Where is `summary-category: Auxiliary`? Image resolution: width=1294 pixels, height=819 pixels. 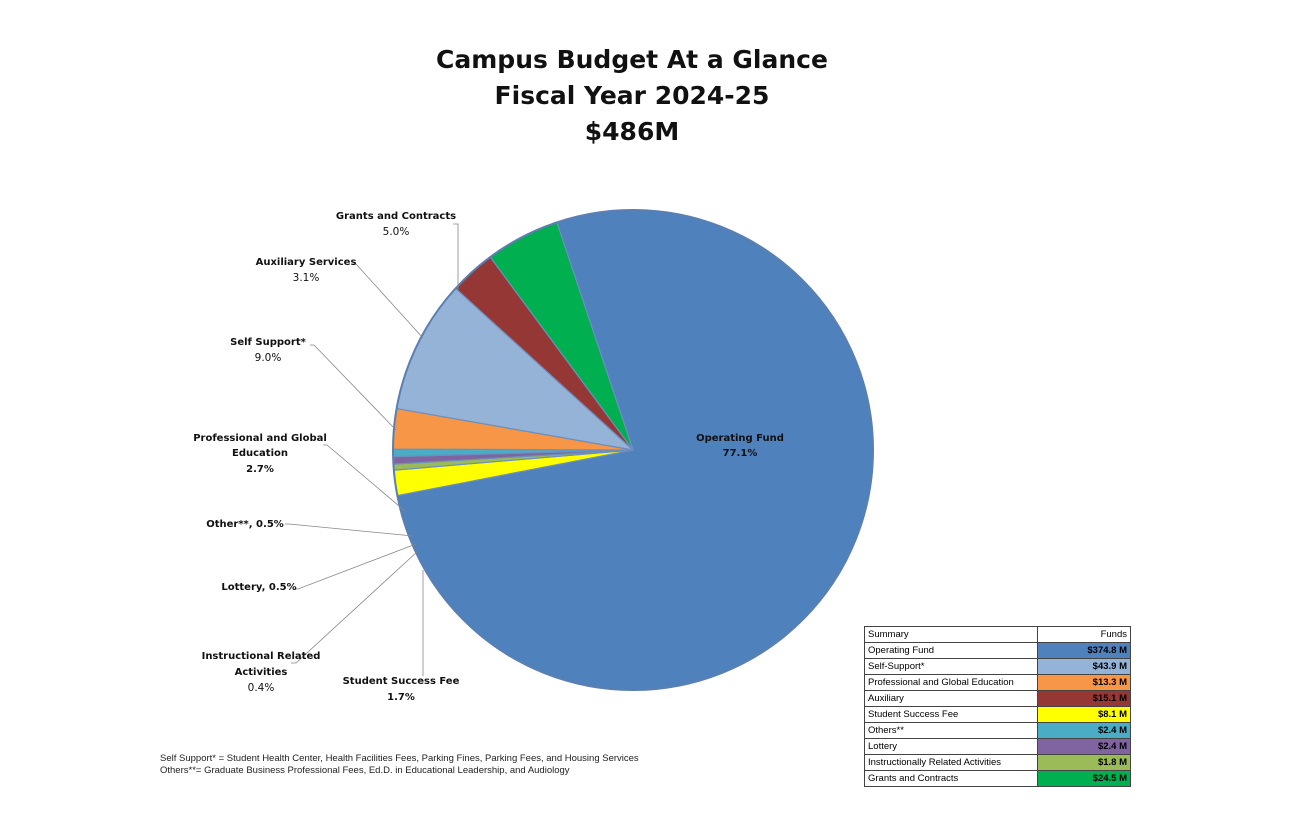 summary-category: Auxiliary is located at coordinates (951, 698).